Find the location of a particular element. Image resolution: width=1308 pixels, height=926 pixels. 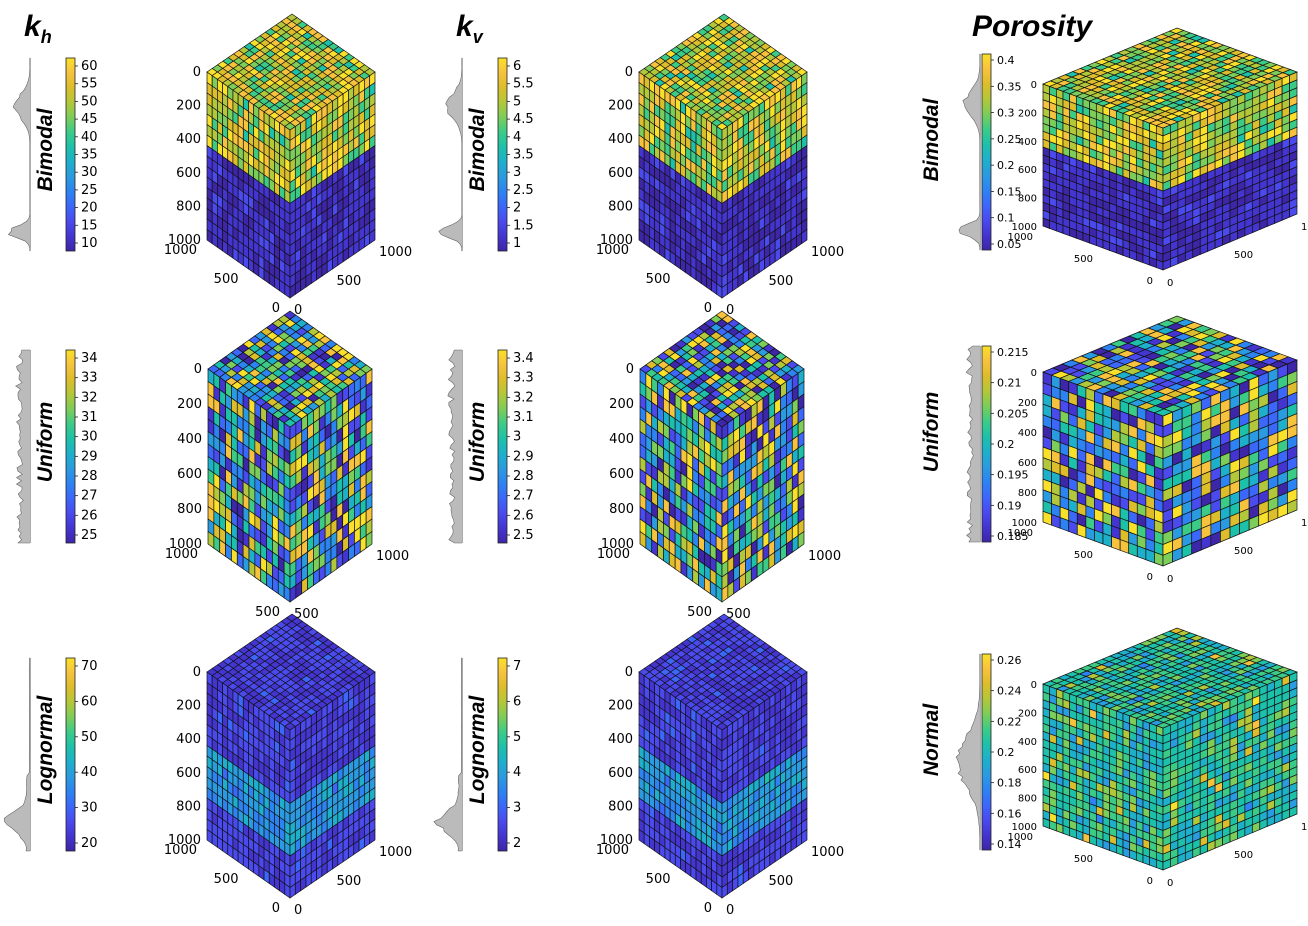

colorbar-tick: 0.15 is located at coordinates (1009, 191).